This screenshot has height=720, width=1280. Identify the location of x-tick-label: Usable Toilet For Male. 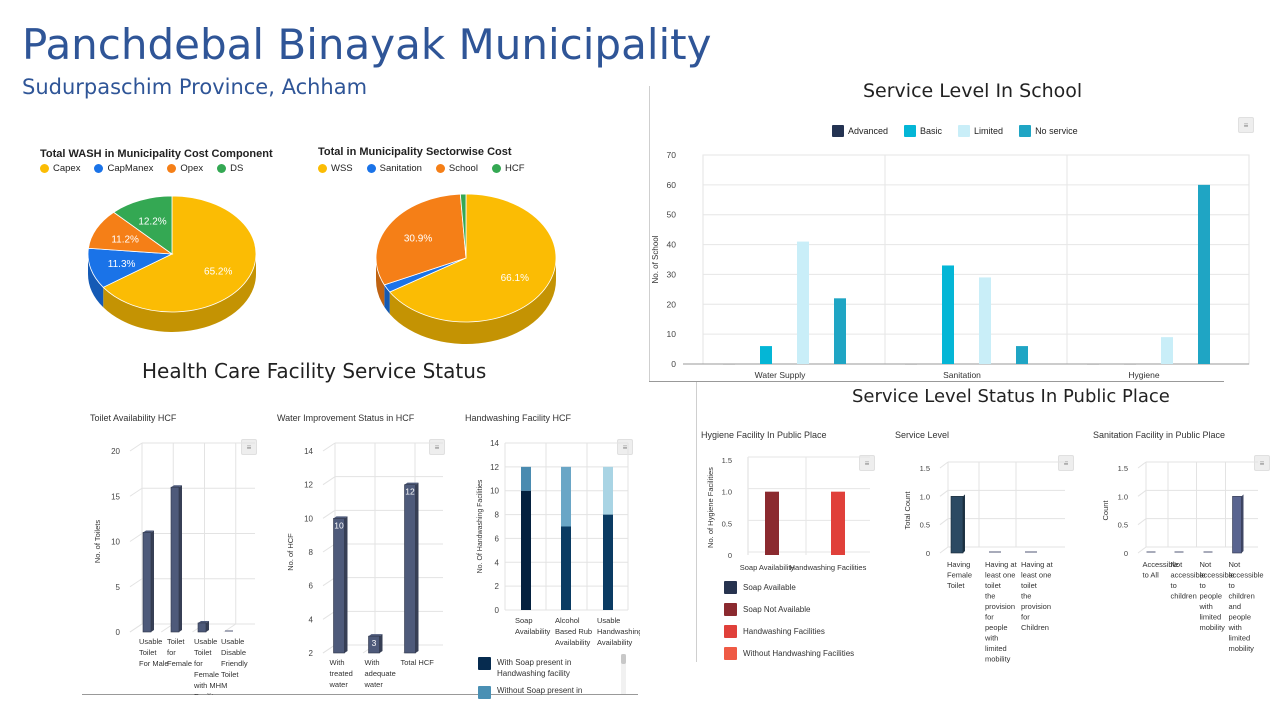
(154, 652).